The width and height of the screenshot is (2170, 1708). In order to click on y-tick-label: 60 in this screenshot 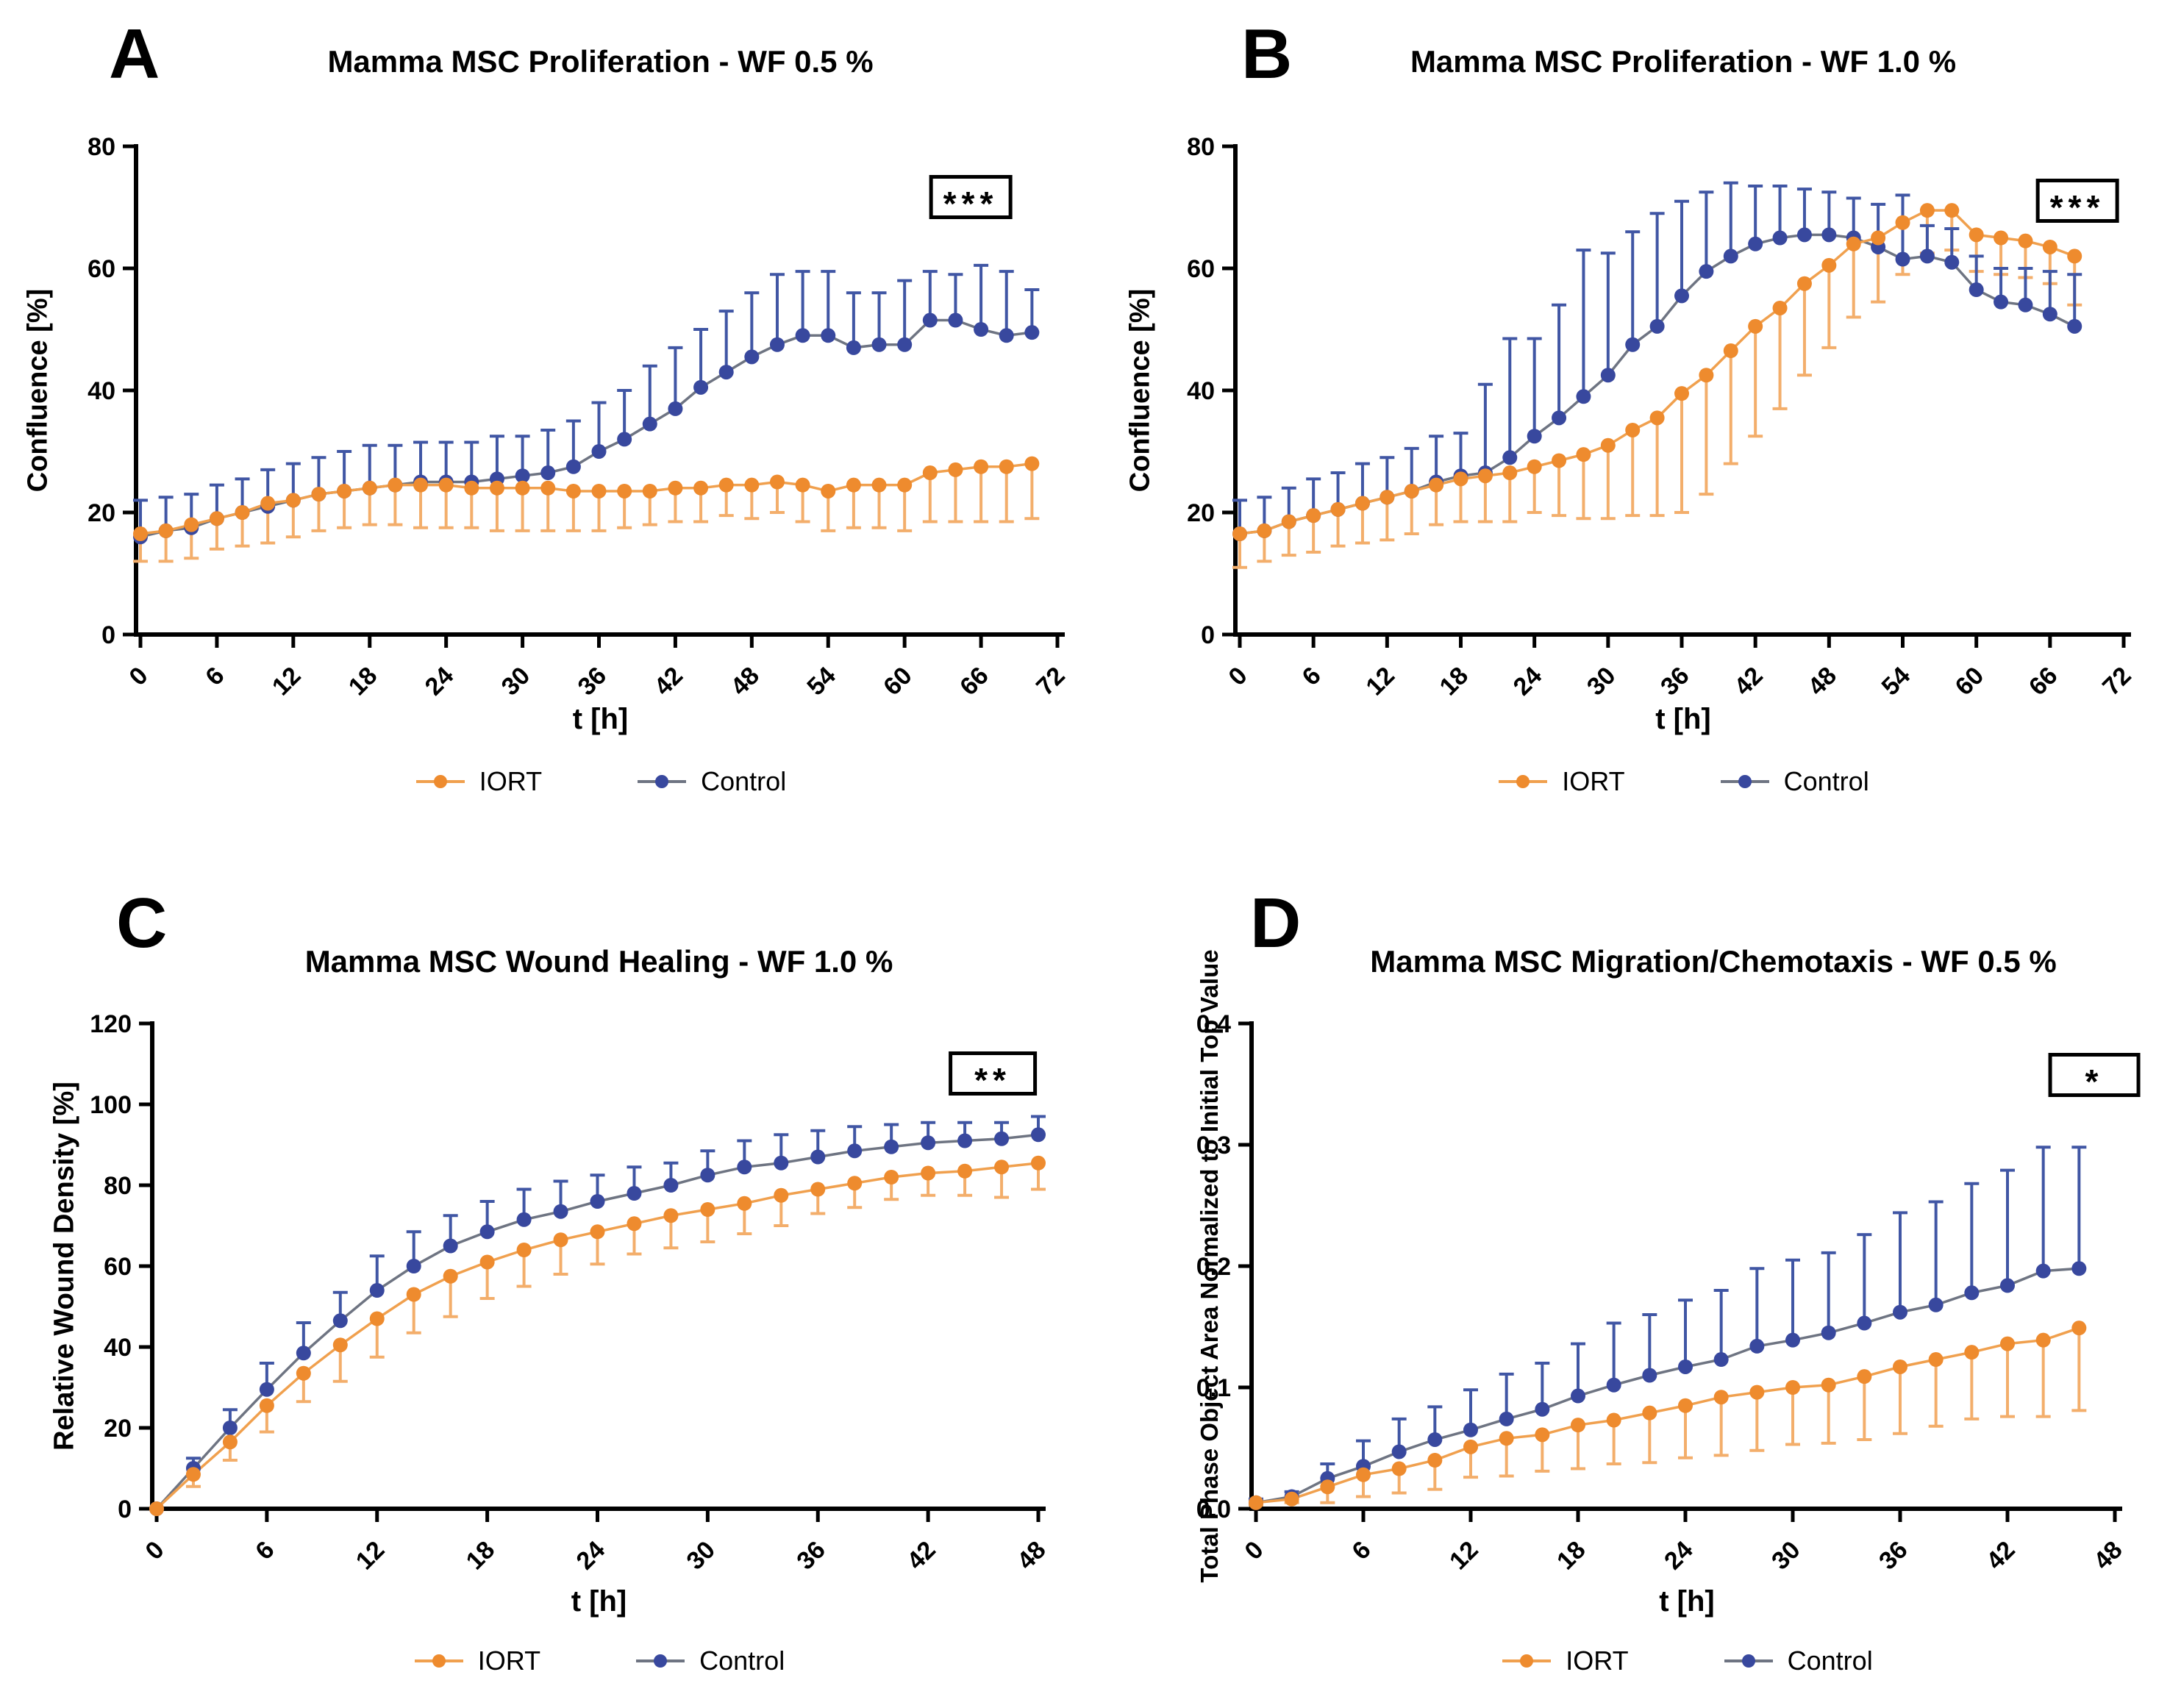, I will do `click(101, 269)`.